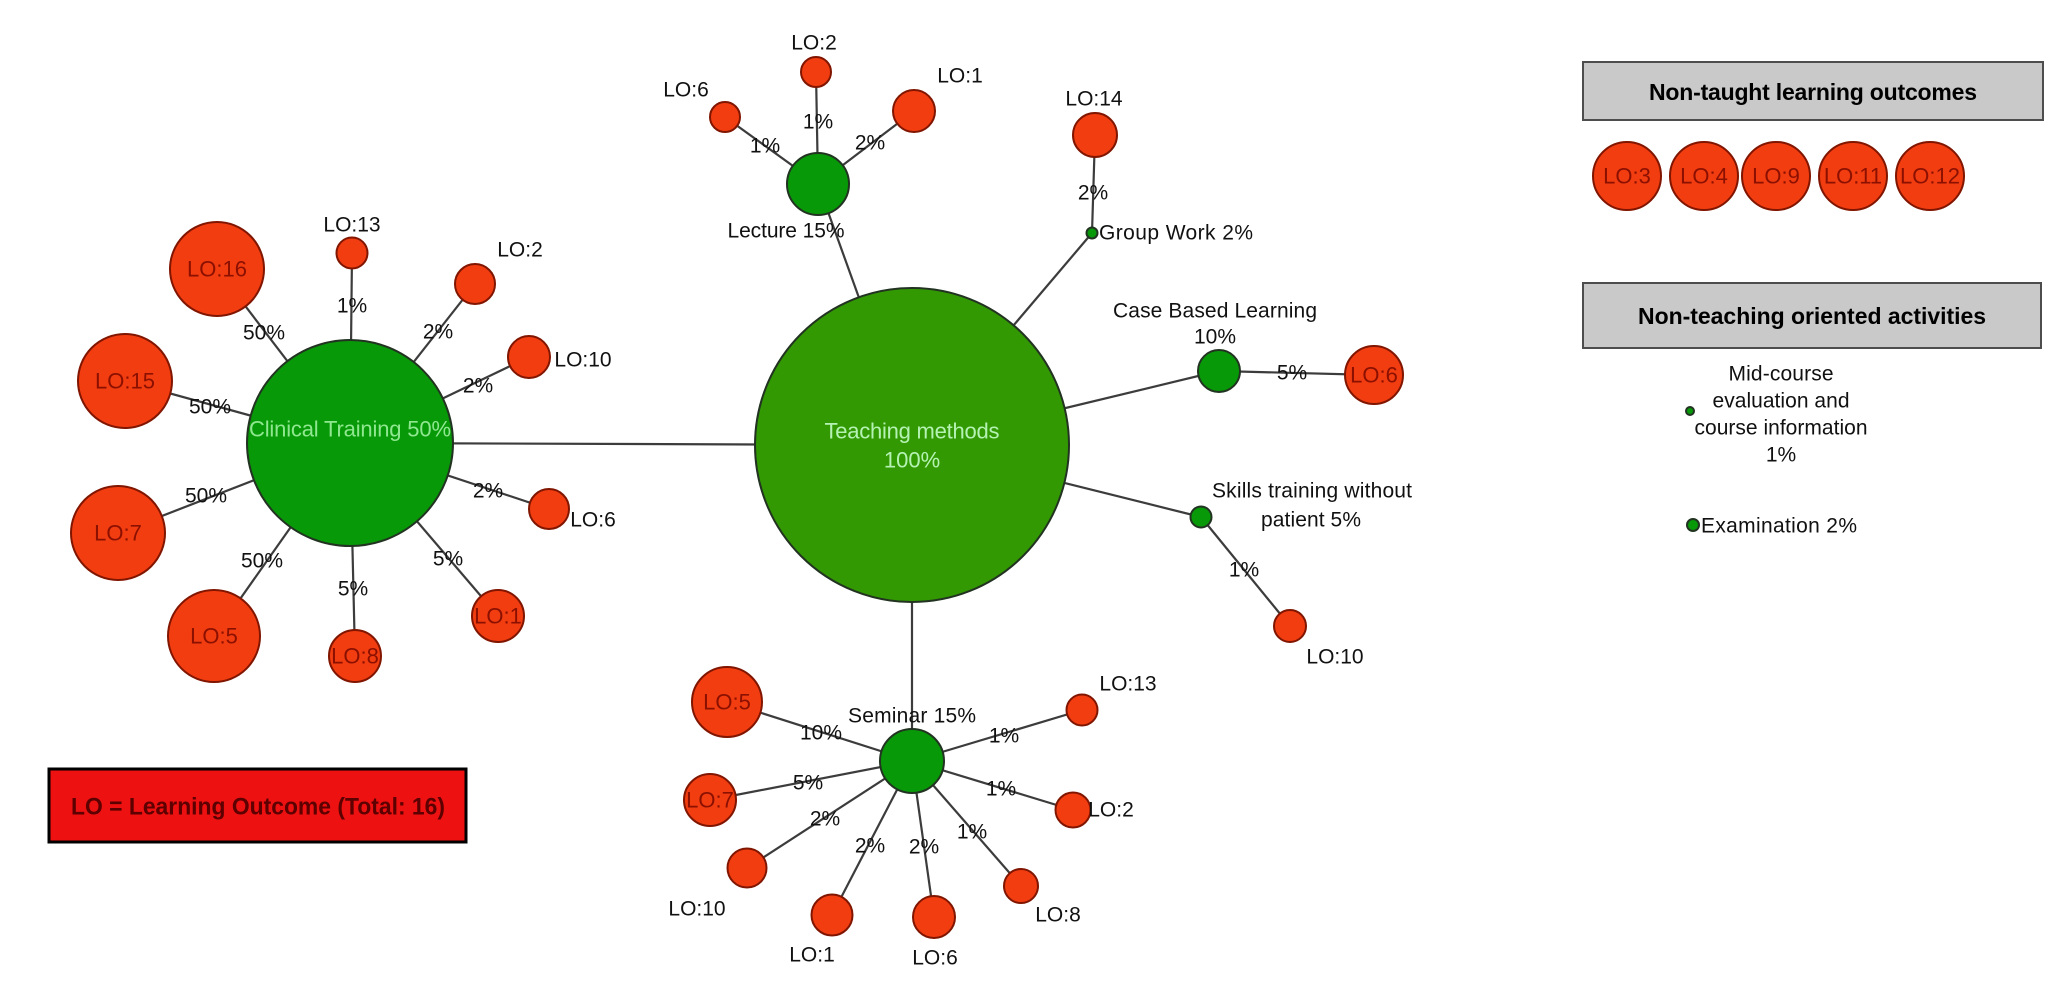  I want to click on svg-text: LO:9, so click(1776, 176).